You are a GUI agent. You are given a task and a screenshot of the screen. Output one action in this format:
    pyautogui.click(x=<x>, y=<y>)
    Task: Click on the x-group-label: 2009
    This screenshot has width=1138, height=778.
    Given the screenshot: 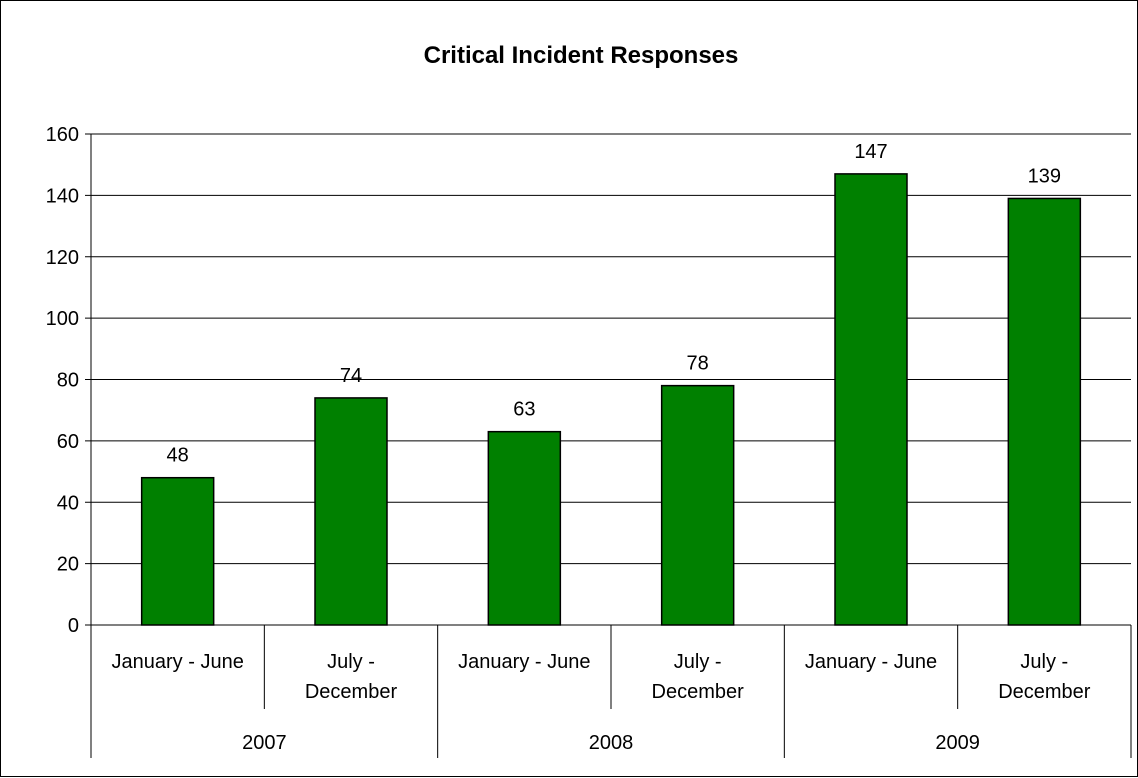 What is the action you would take?
    pyautogui.click(x=957, y=743)
    